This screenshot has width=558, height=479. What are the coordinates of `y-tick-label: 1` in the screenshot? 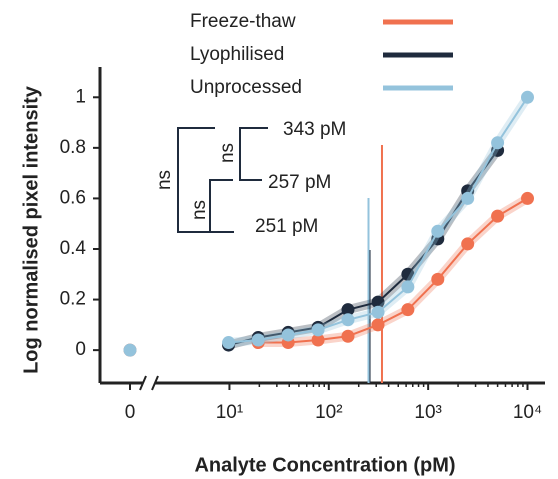 It's located at (80, 96).